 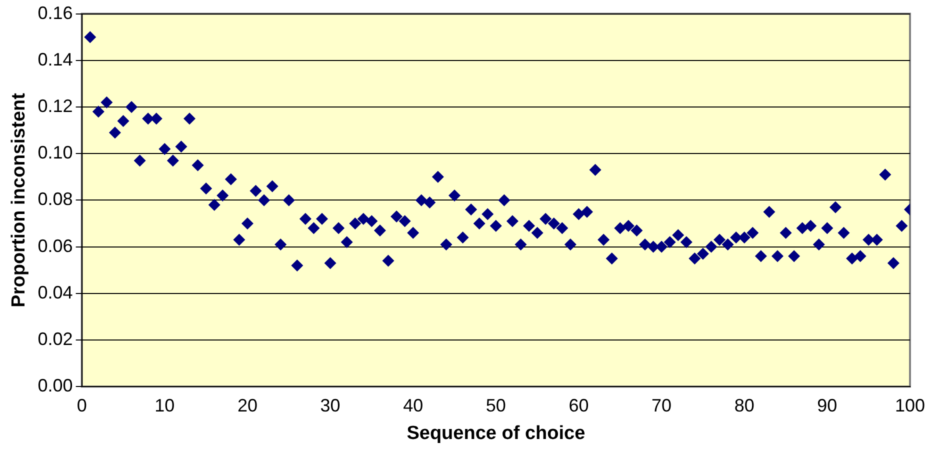 I want to click on x-tick-label: 80, so click(x=744, y=405).